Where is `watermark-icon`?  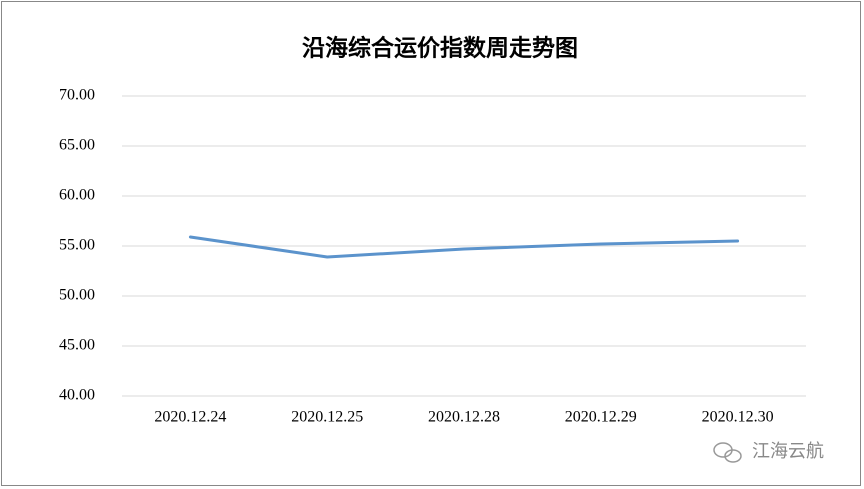
watermark-icon is located at coordinates (727, 452).